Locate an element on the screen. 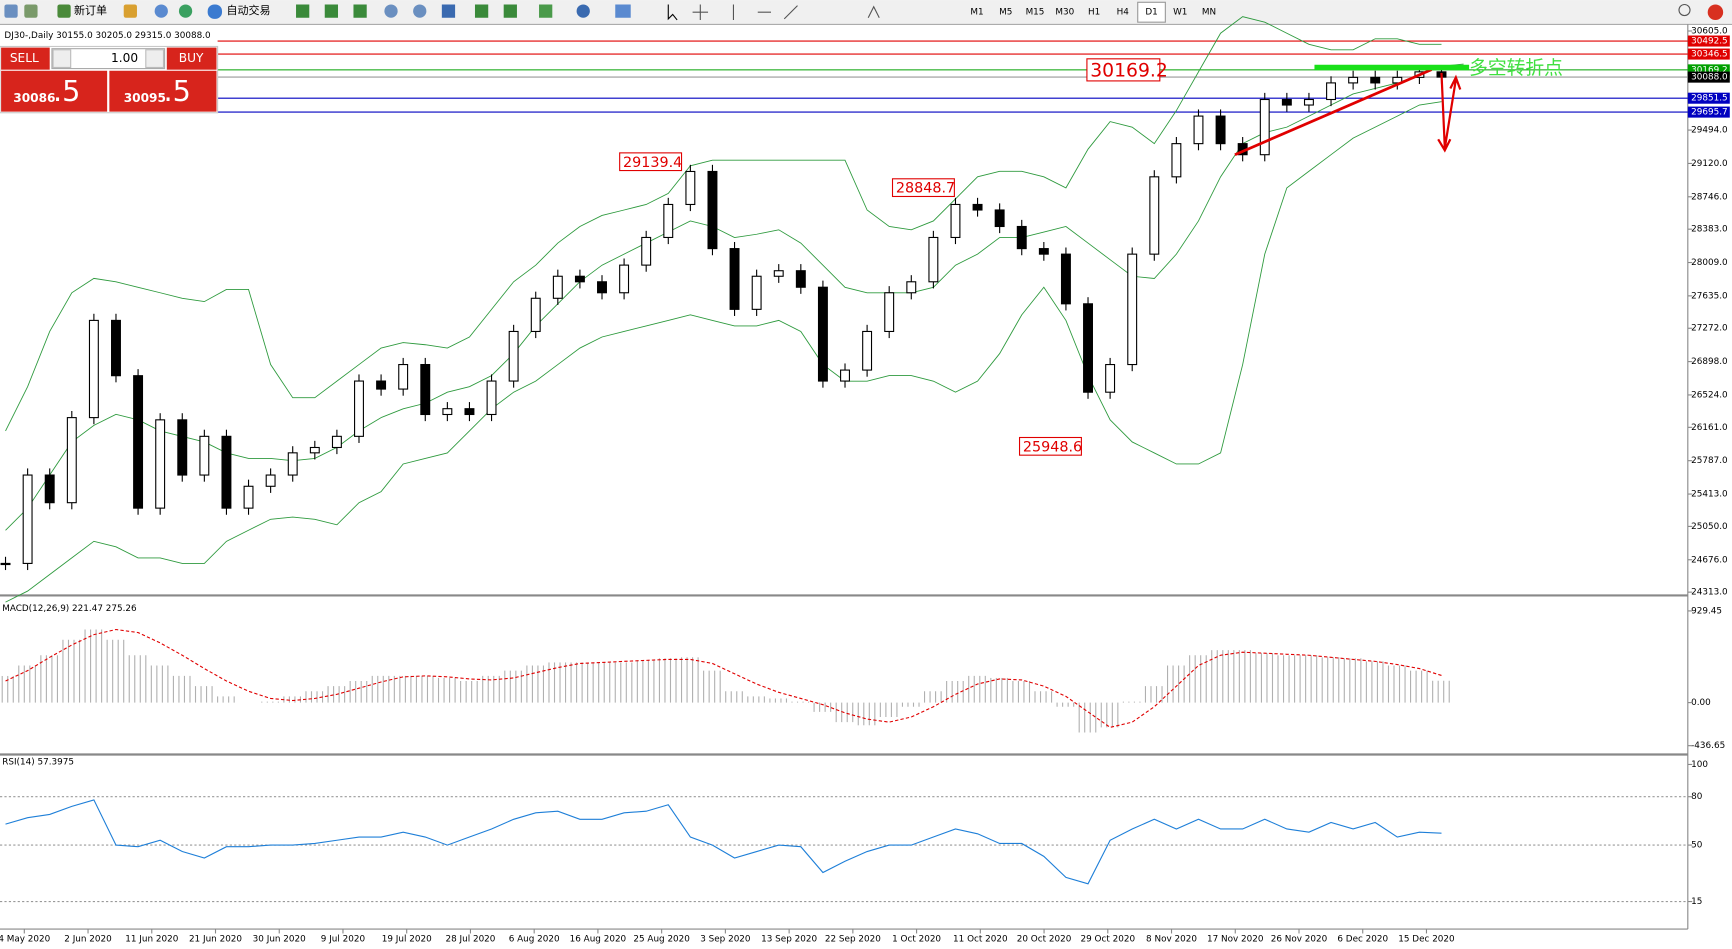 The image size is (1732, 949). ask-box is located at coordinates (163, 91).